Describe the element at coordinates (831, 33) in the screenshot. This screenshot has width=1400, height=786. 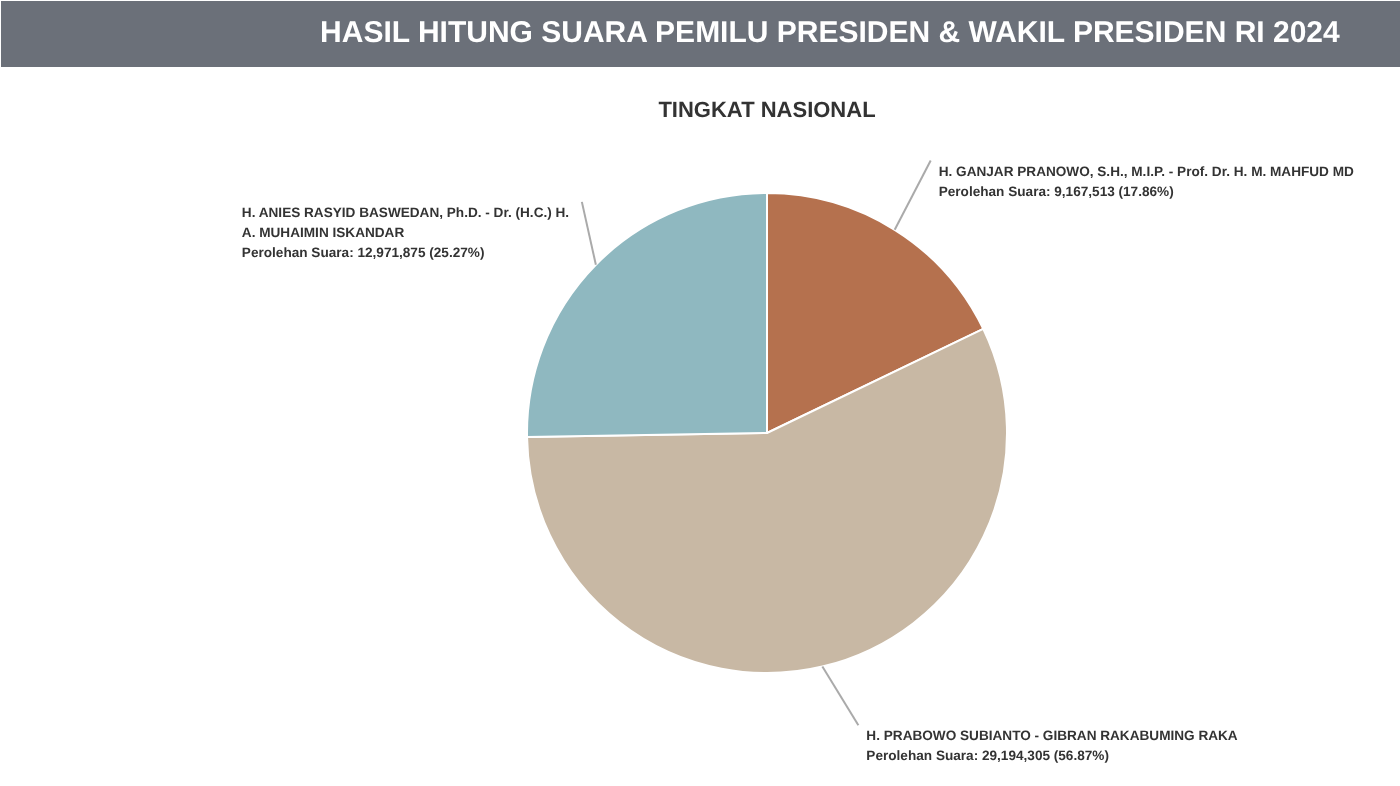
I see `chart-title: HASIL HITUNG SUARA PEMILU PRESIDEN & WAKIL PRESIDEN RI 2024` at that location.